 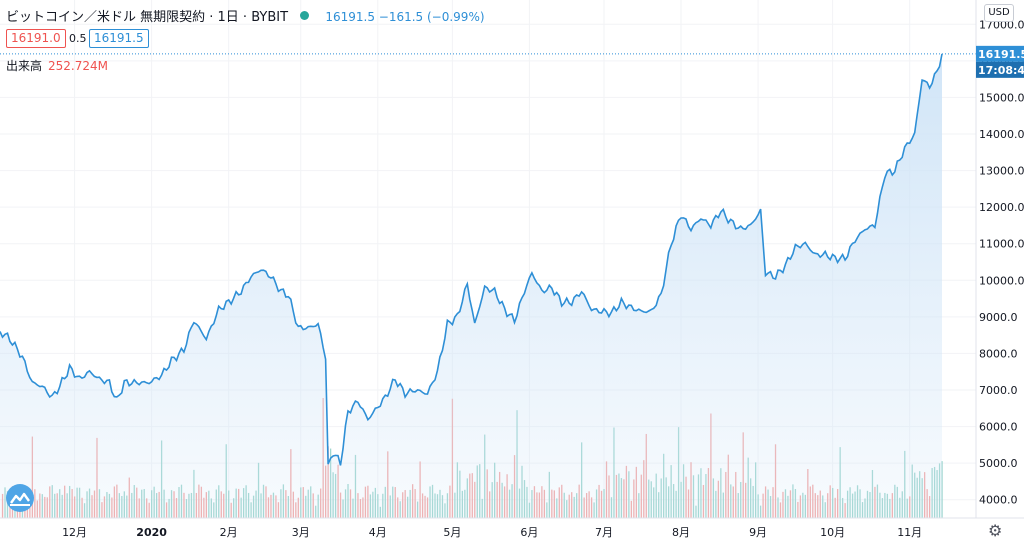 I want to click on time-tick-label: 5月, so click(x=452, y=532).